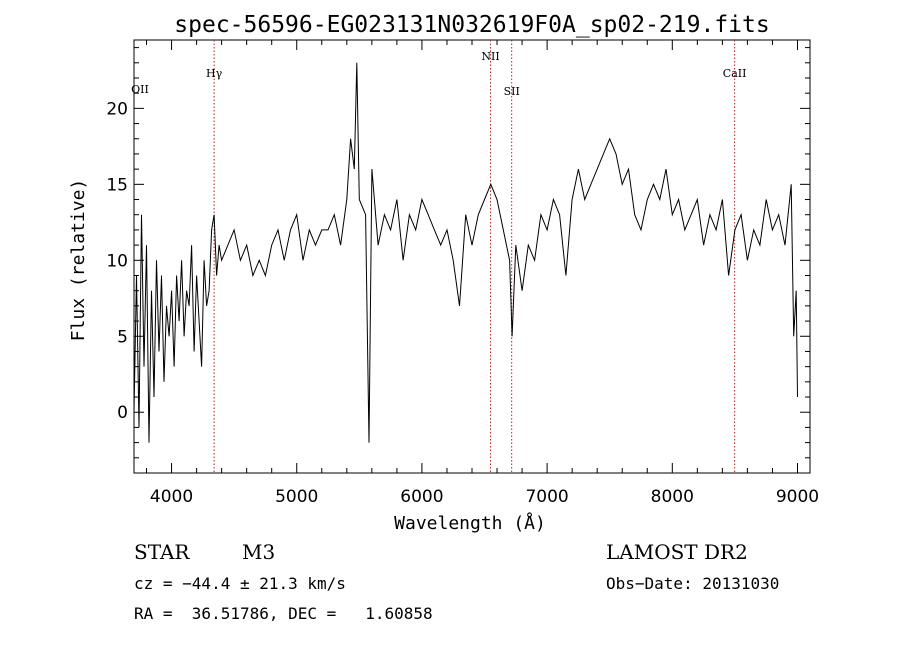  What do you see at coordinates (171, 497) in the screenshot?
I see `x-tick-label: 4000` at bounding box center [171, 497].